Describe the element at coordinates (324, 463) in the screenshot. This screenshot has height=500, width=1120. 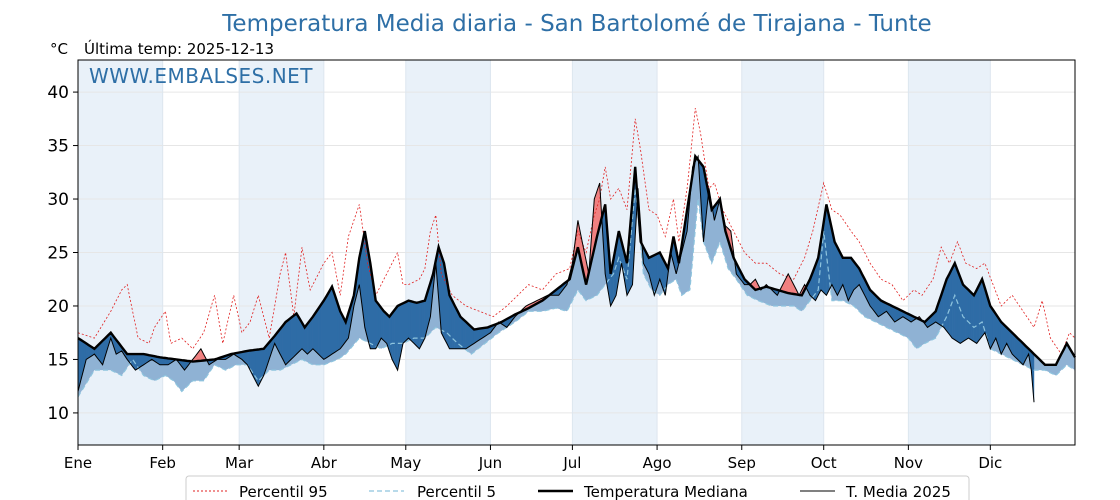
I see `x-tick-label: Abr` at that location.